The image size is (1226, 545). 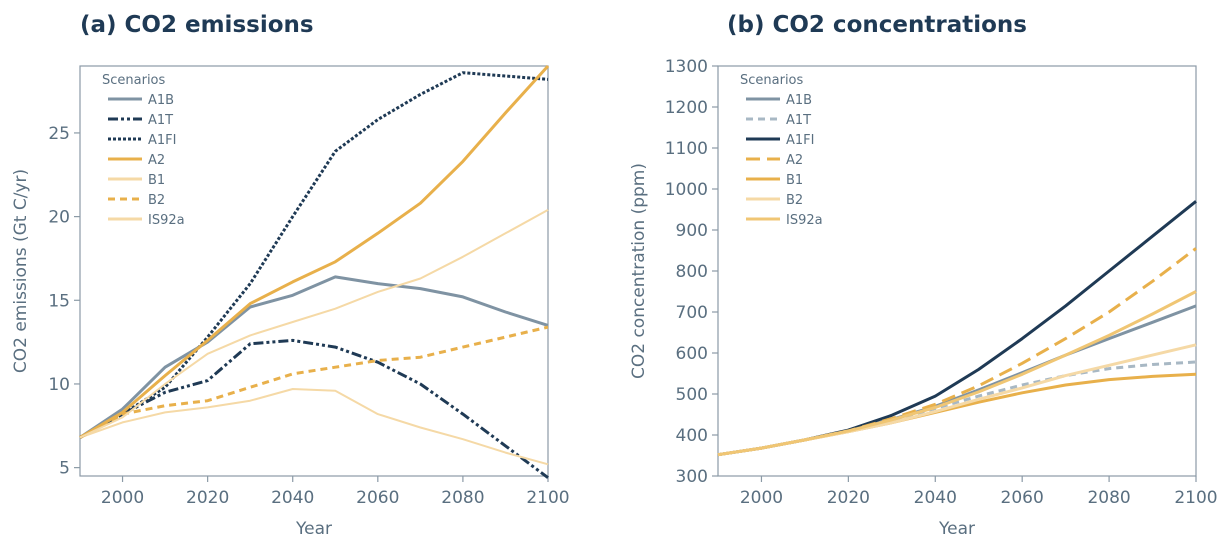 I want to click on y-tick-label: 800, so click(x=692, y=272).